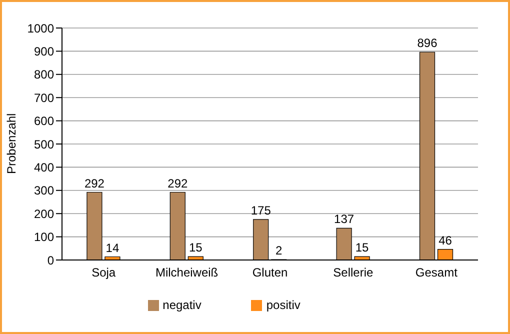 Image resolution: width=510 pixels, height=334 pixels. Describe the element at coordinates (40, 28) in the screenshot. I see `y-tick-label: 1000` at that location.